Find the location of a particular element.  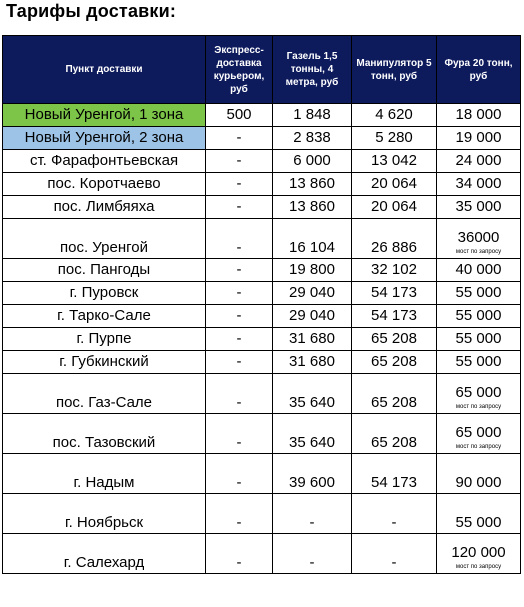

delivery-point-cell: пос. Уренгой is located at coordinates (104, 238).